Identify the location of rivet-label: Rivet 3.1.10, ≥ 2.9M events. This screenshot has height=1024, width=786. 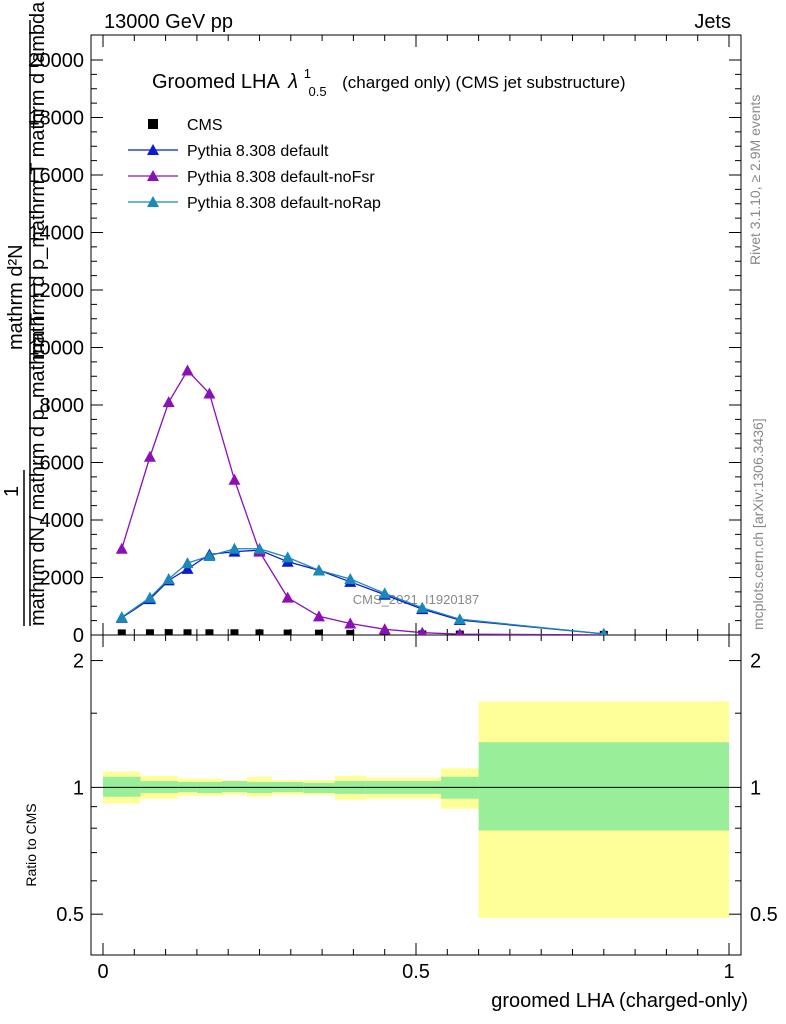
(755, 180).